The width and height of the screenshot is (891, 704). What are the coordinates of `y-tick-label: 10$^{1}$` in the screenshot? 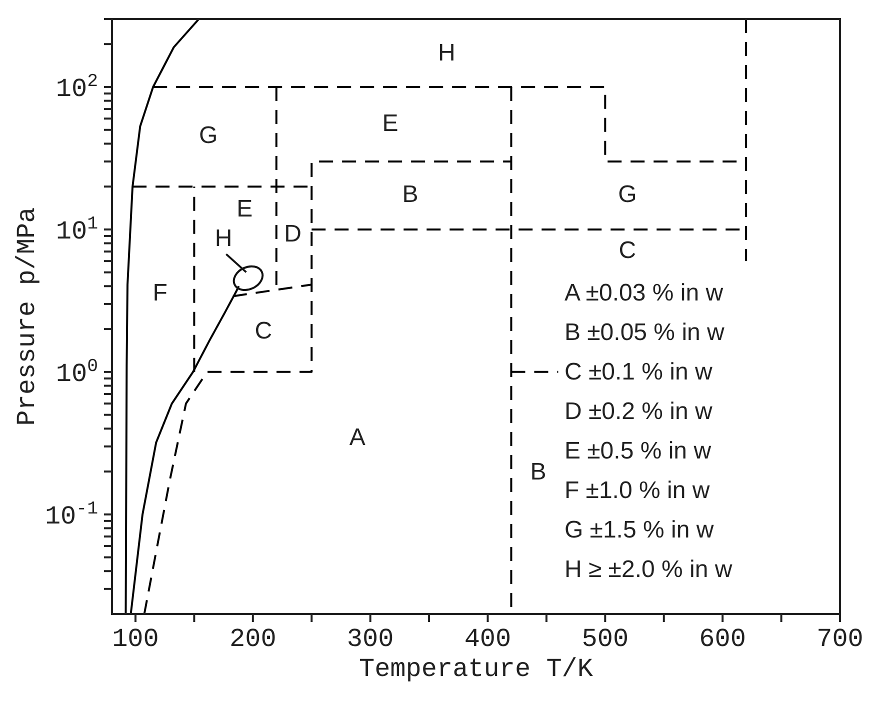 It's located at (77, 230).